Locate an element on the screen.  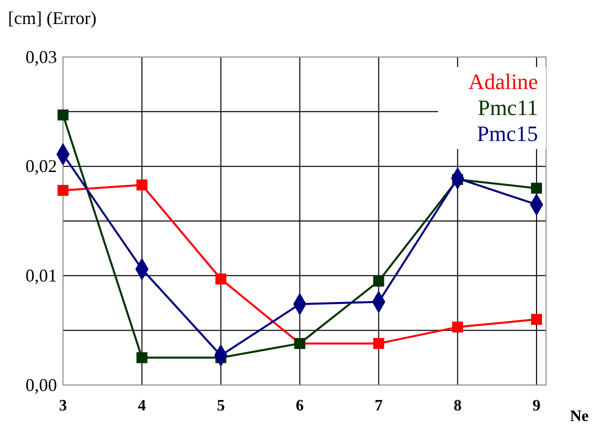
x-tick-label: 5 is located at coordinates (220, 405).